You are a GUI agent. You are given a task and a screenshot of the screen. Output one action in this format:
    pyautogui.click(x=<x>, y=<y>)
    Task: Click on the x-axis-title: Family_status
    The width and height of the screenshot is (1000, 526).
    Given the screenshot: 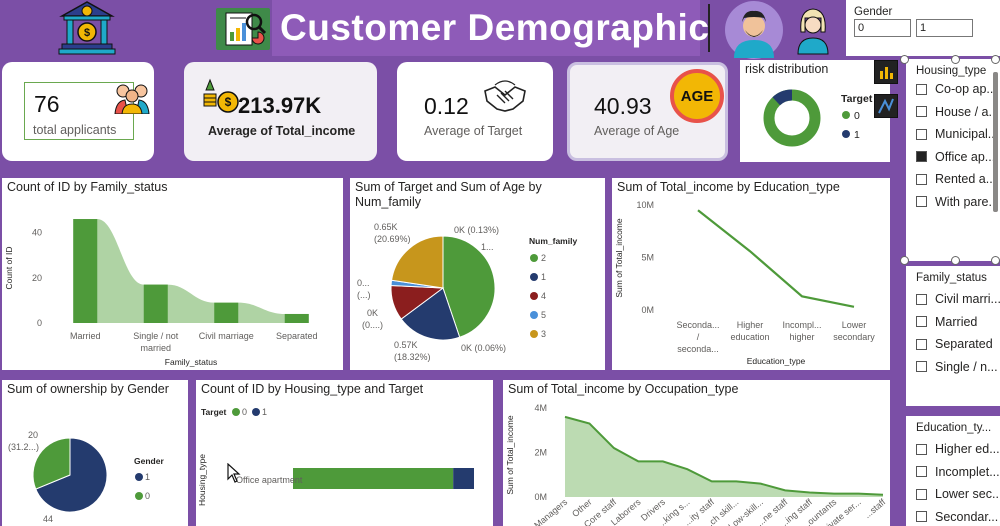 What is the action you would take?
    pyautogui.click(x=191, y=362)
    